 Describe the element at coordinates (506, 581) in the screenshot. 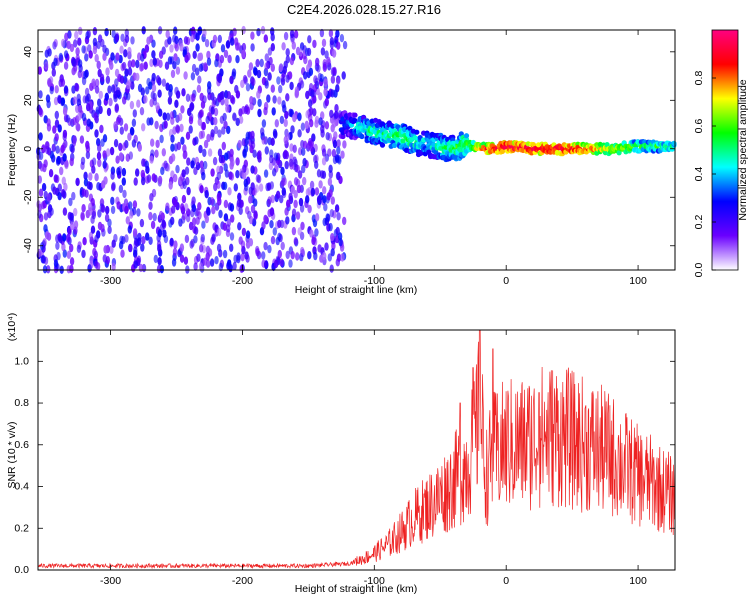

I see `snr-x-tick-label: 0` at that location.